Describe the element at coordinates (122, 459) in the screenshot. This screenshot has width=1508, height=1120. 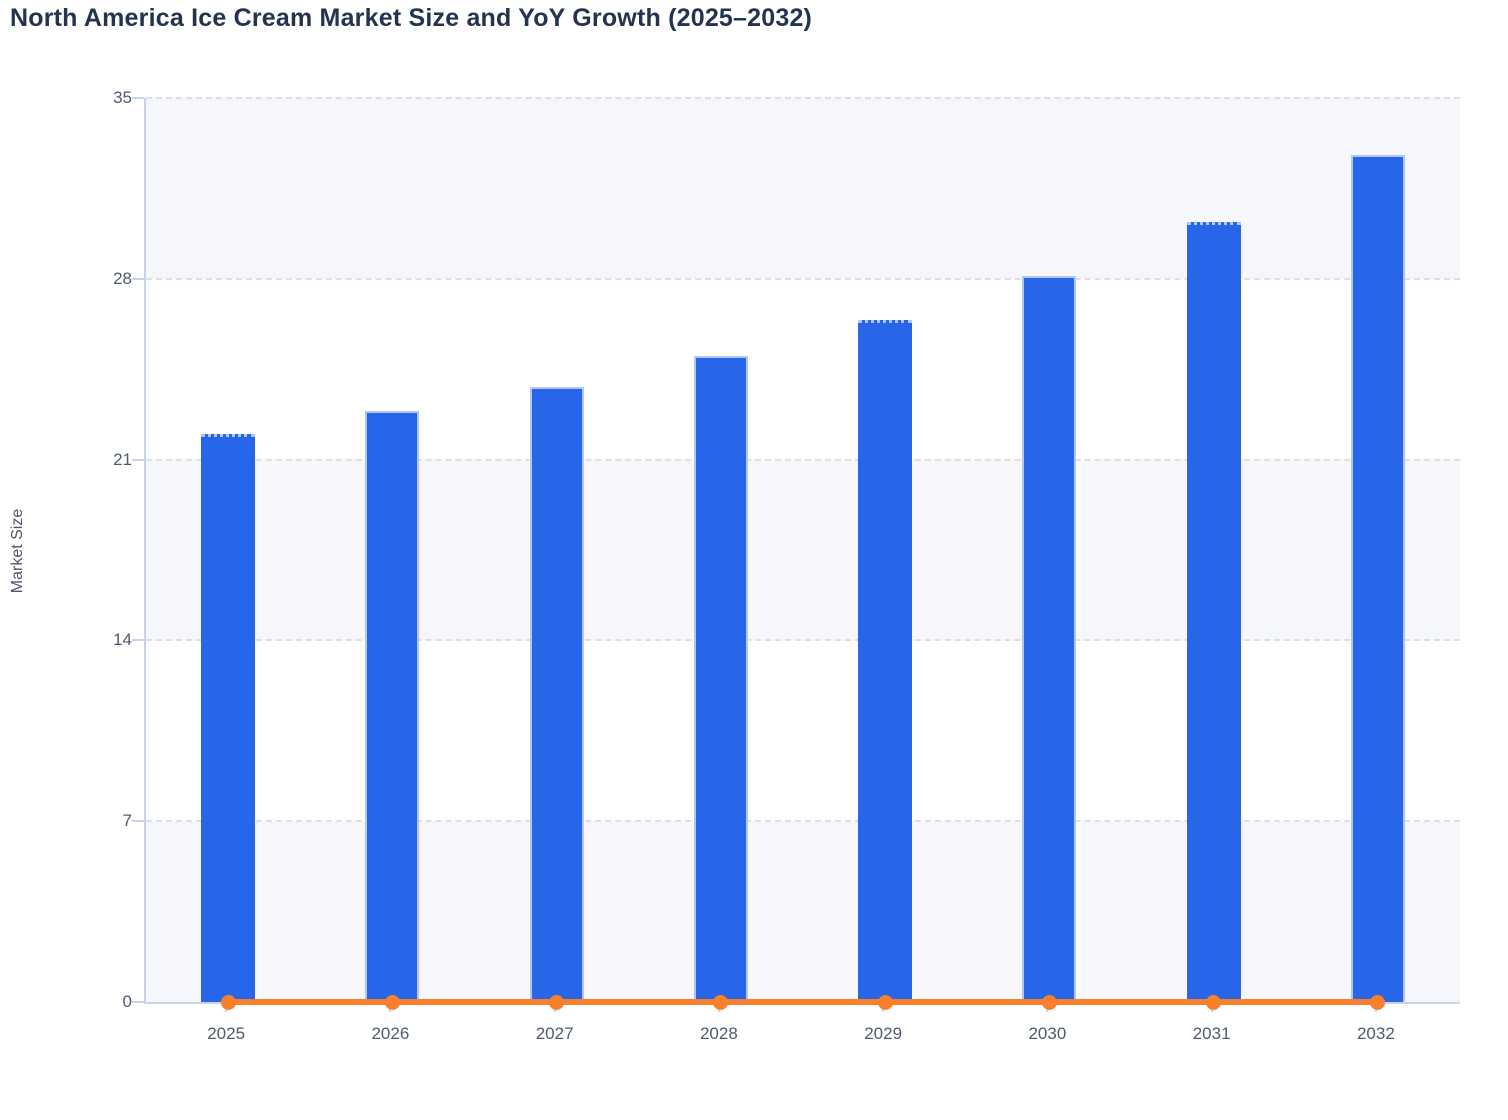
I see `y-tick-label-21: 21` at that location.